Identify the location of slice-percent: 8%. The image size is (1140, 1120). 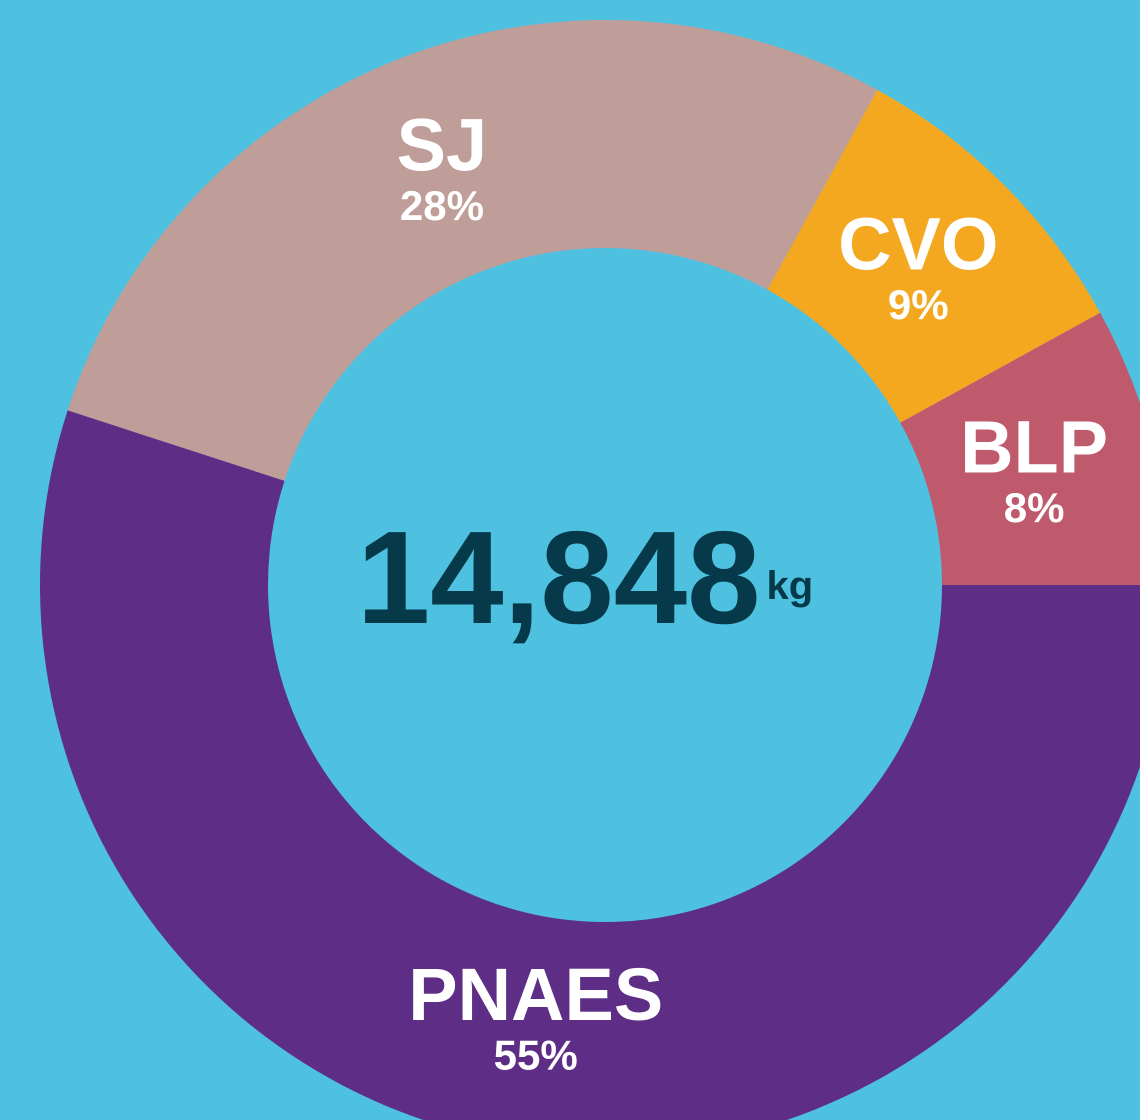
(1034, 507).